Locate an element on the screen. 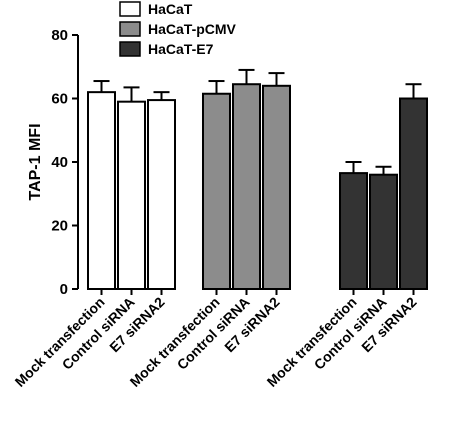  y-tick-label: 60 is located at coordinates (59, 99).